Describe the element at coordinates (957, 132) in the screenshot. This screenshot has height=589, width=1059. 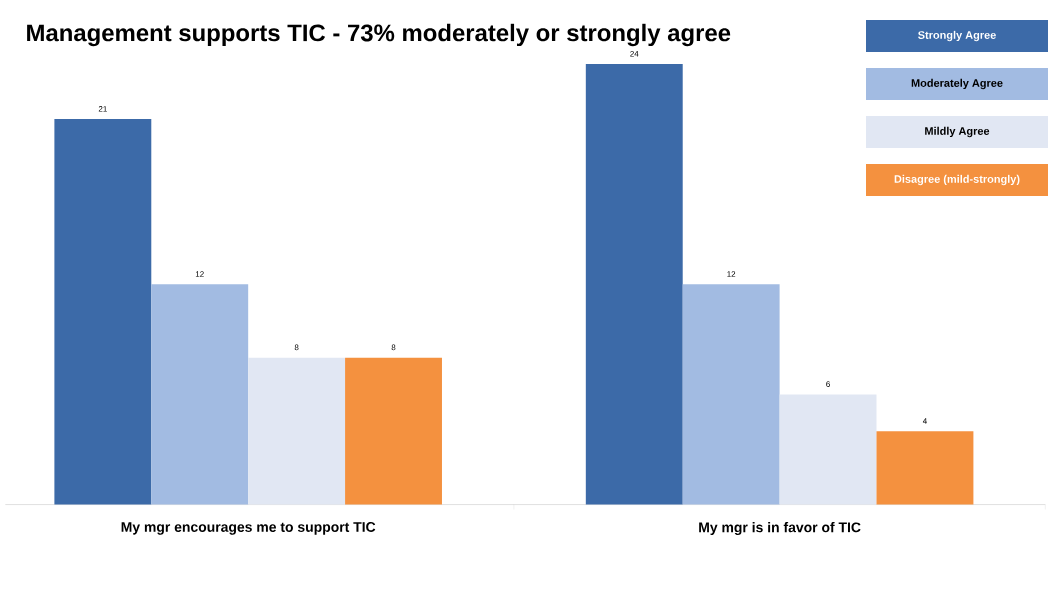
I see `text: Mildly Agree` at that location.